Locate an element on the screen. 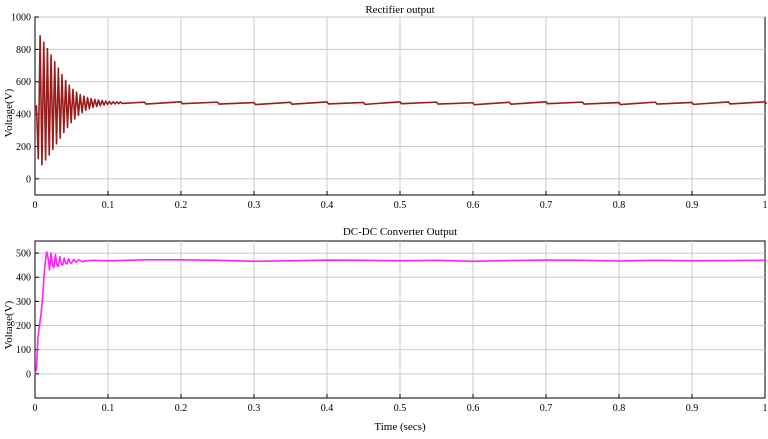  y-tick-label: 100 is located at coordinates (23, 350).